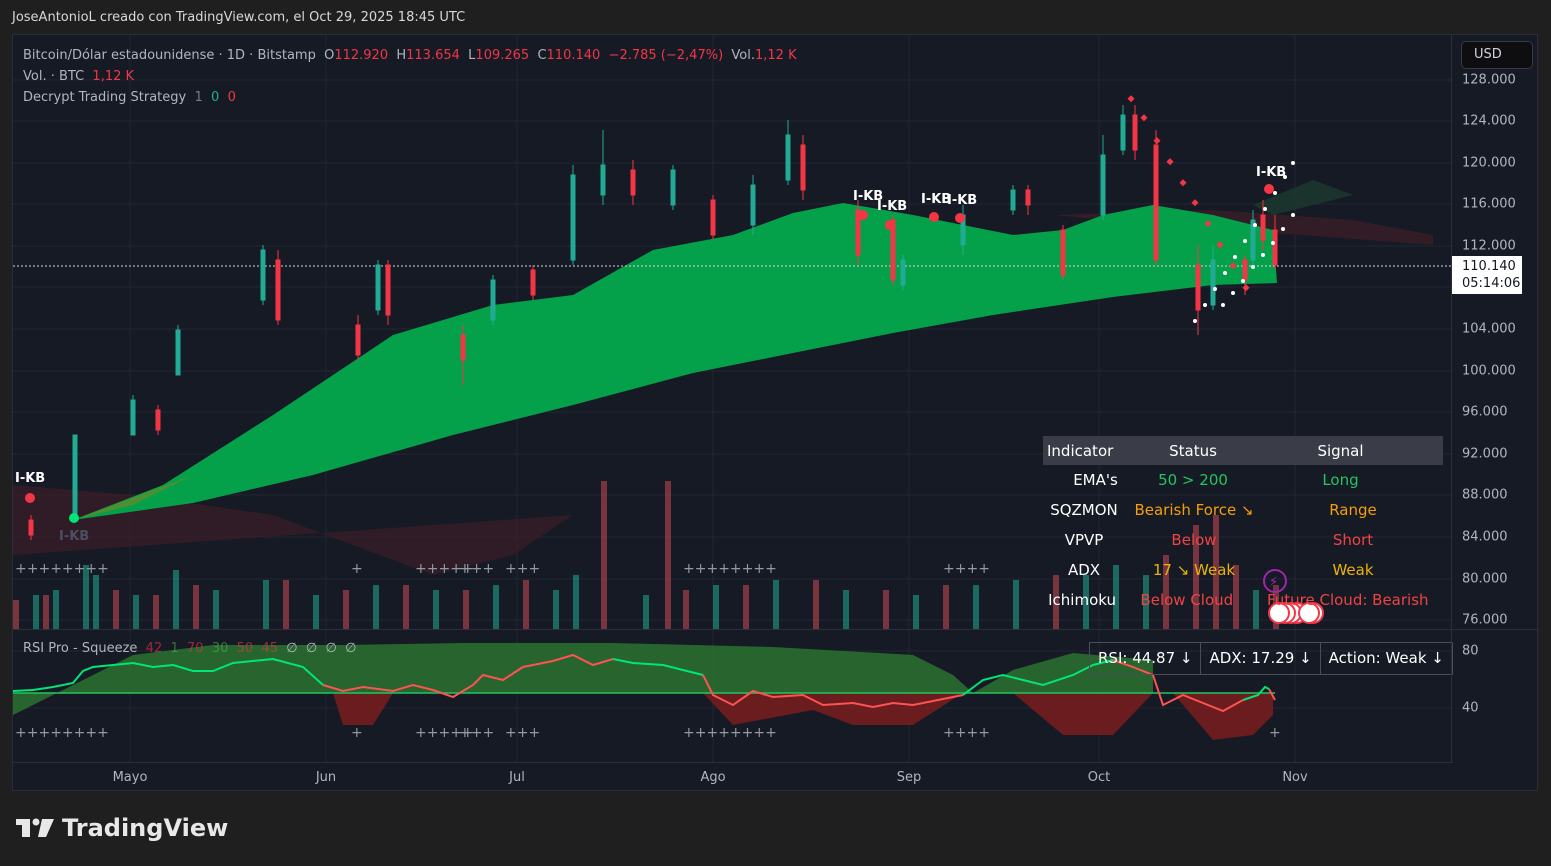 This screenshot has width=1551, height=866. I want to click on close-value: 110.140, so click(573, 55).